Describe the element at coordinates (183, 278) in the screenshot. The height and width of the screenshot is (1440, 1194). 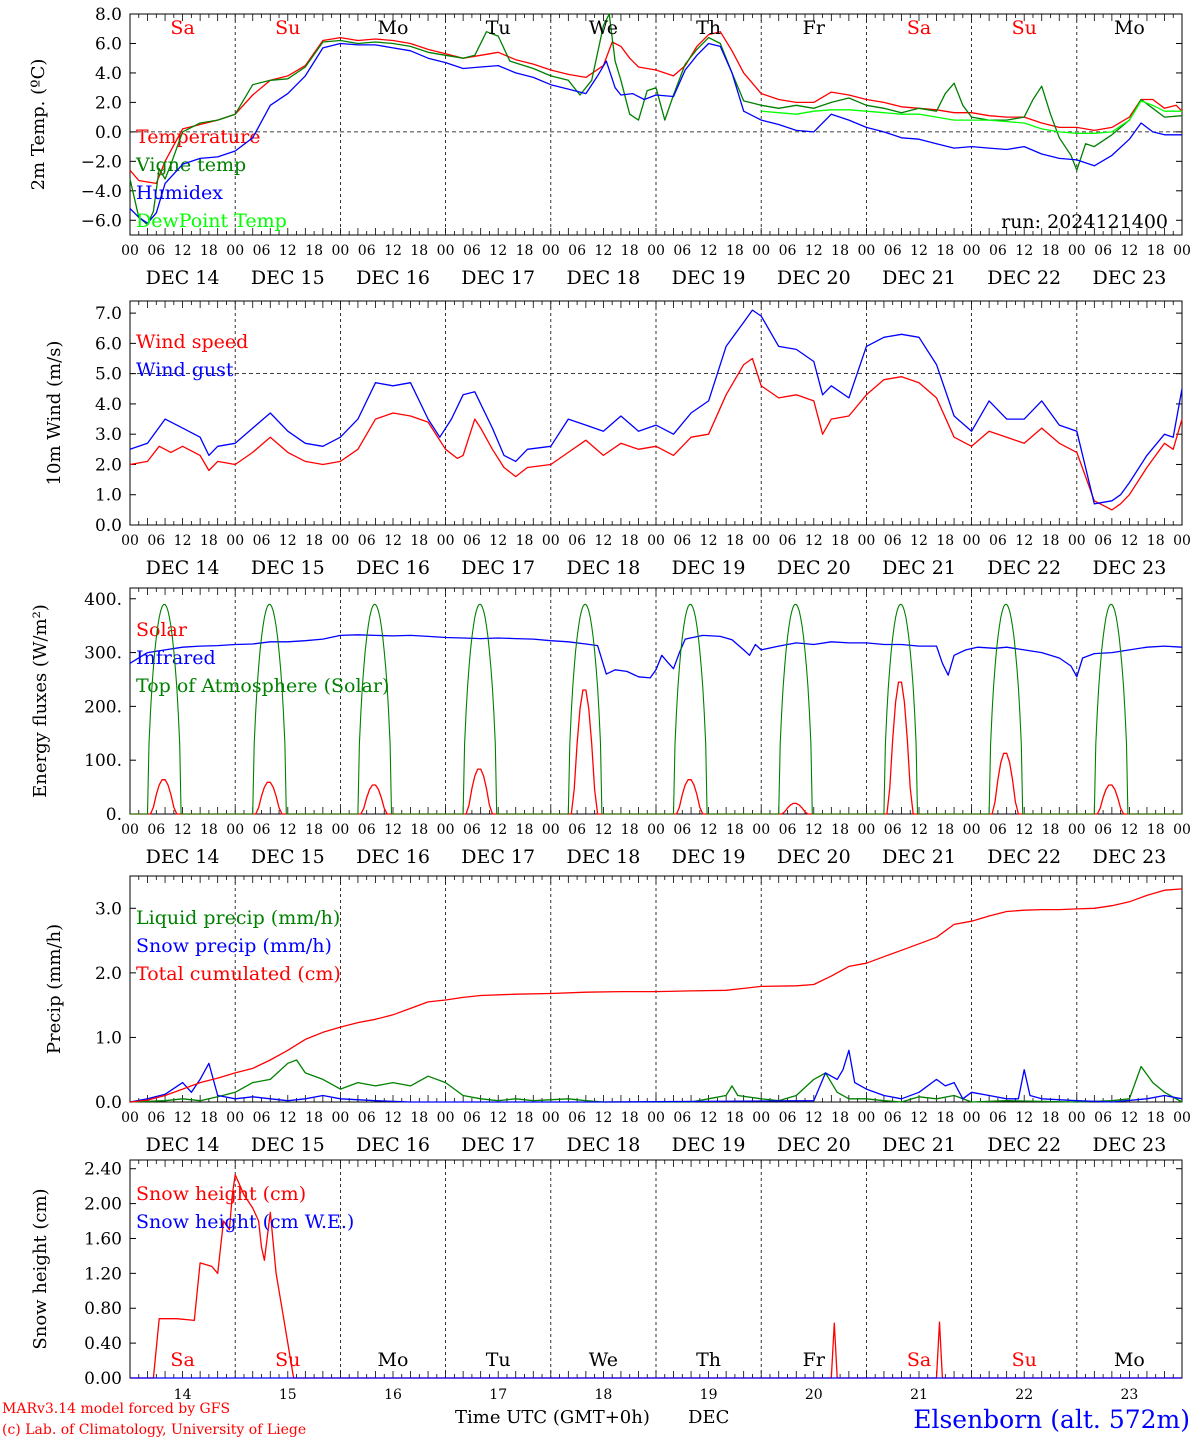
I see `date-label: DEC 14` at that location.